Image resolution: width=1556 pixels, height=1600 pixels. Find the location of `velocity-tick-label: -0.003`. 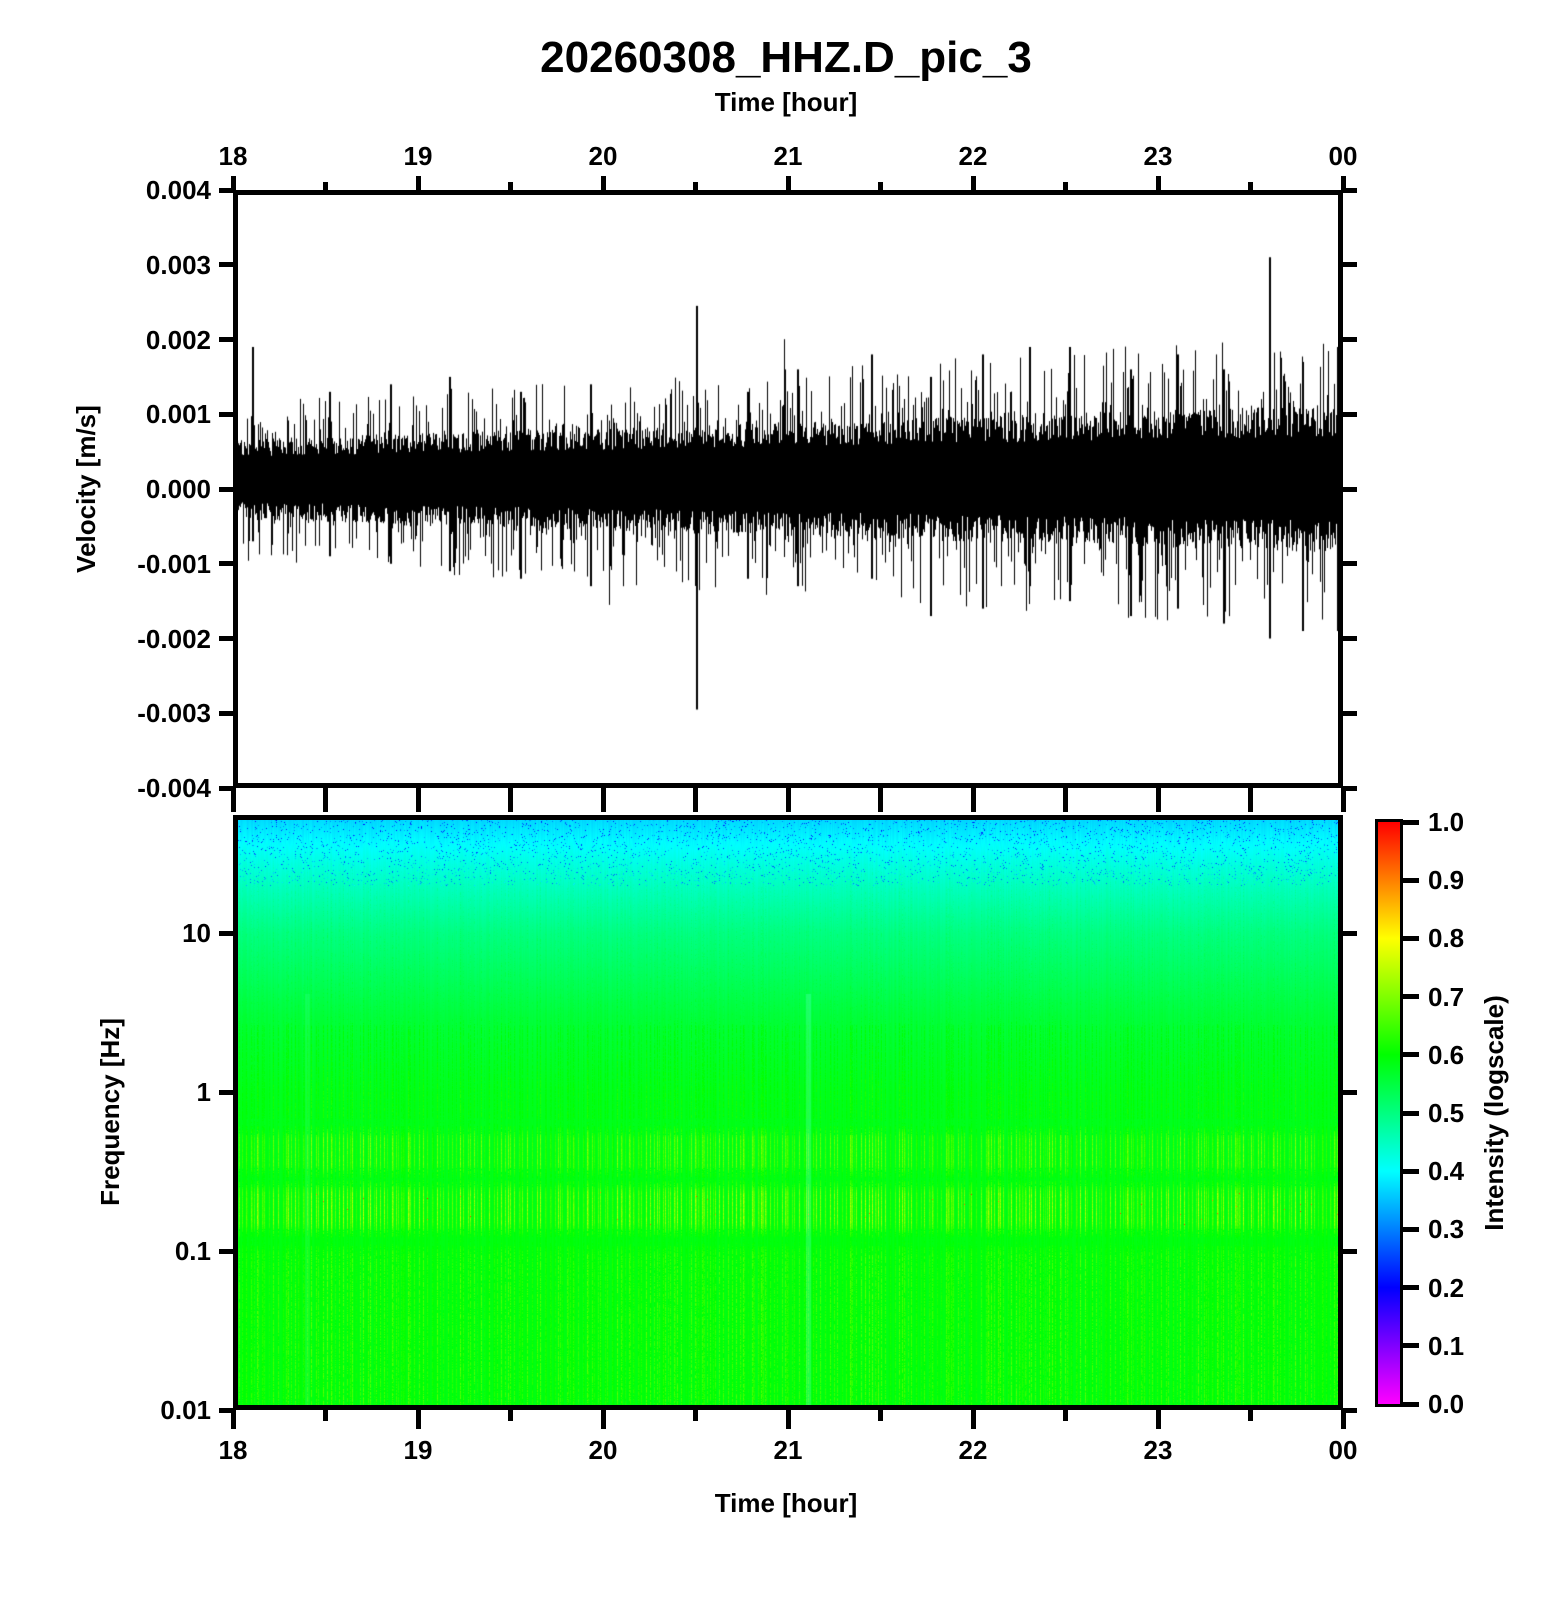

velocity-tick-label: -0.003 is located at coordinates (174, 713).